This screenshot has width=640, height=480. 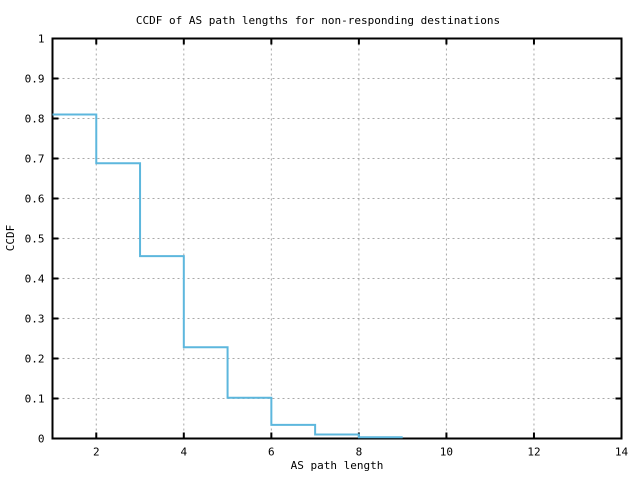 What do you see at coordinates (35, 399) in the screenshot?
I see `y-tick-label: 0.1` at bounding box center [35, 399].